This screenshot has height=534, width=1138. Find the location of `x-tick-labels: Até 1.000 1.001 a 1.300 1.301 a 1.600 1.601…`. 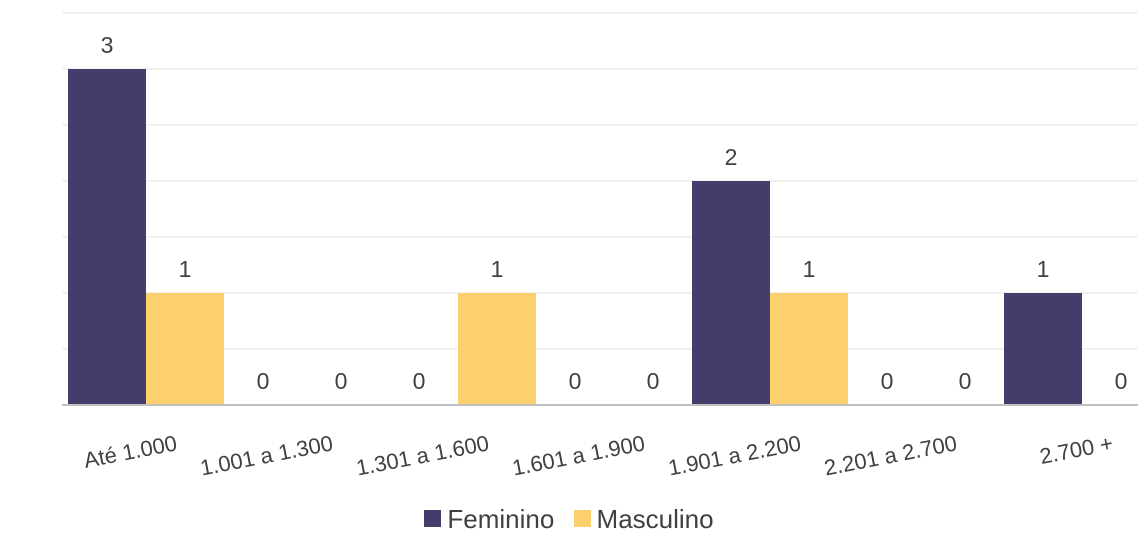

x-tick-labels: Até 1.000 1.001 a 1.300 1.301 a 1.600 1.601… is located at coordinates (598, 455).